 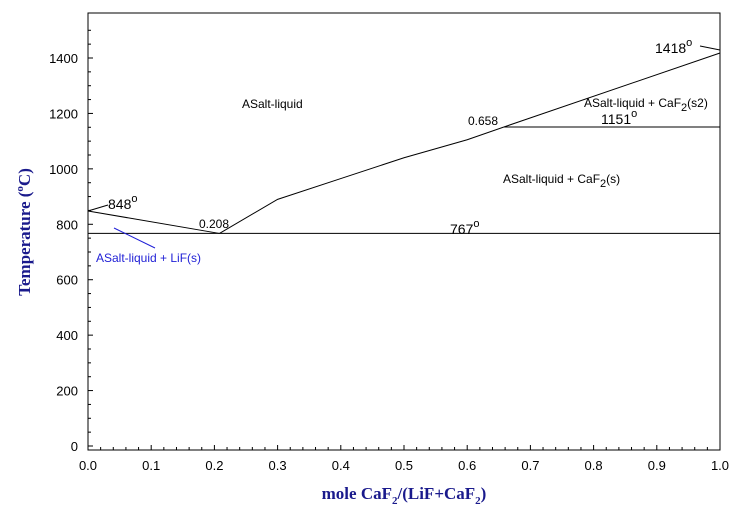 I want to click on x-axis-ticks: 0.0 0.1 0.2 0.3 0.4 0.5 0.6 0.7 0.8 0.9 1.0, so click(x=404, y=459).